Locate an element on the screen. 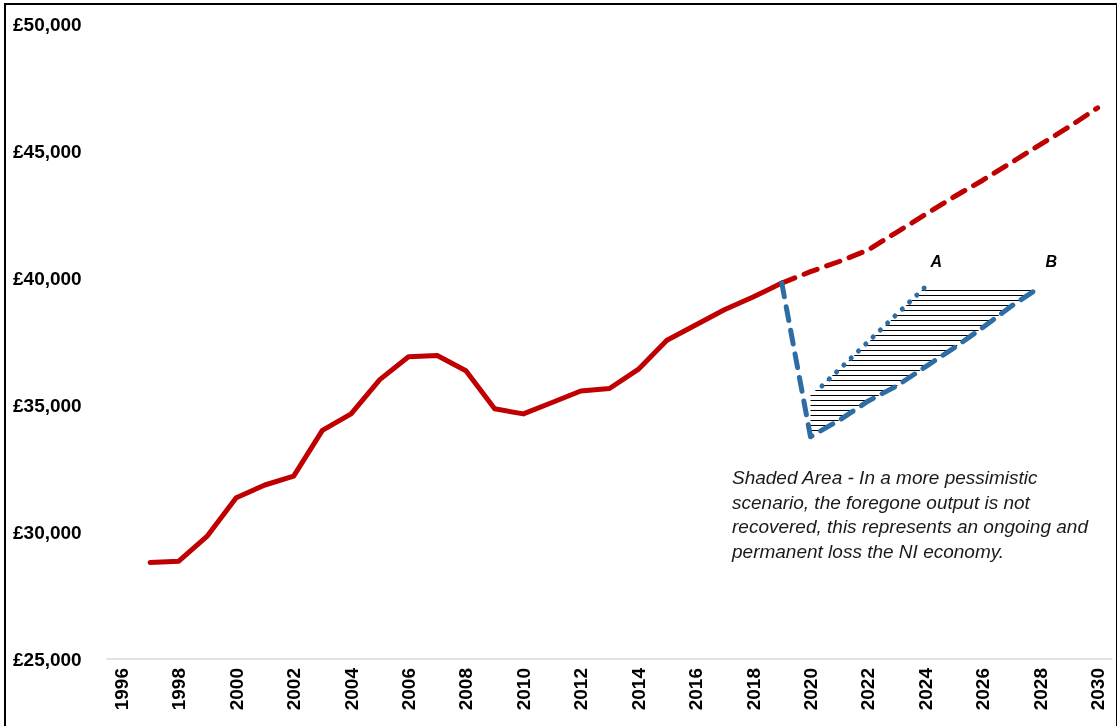 The width and height of the screenshot is (1117, 726). x-tick-label: 2012 is located at coordinates (581, 689).